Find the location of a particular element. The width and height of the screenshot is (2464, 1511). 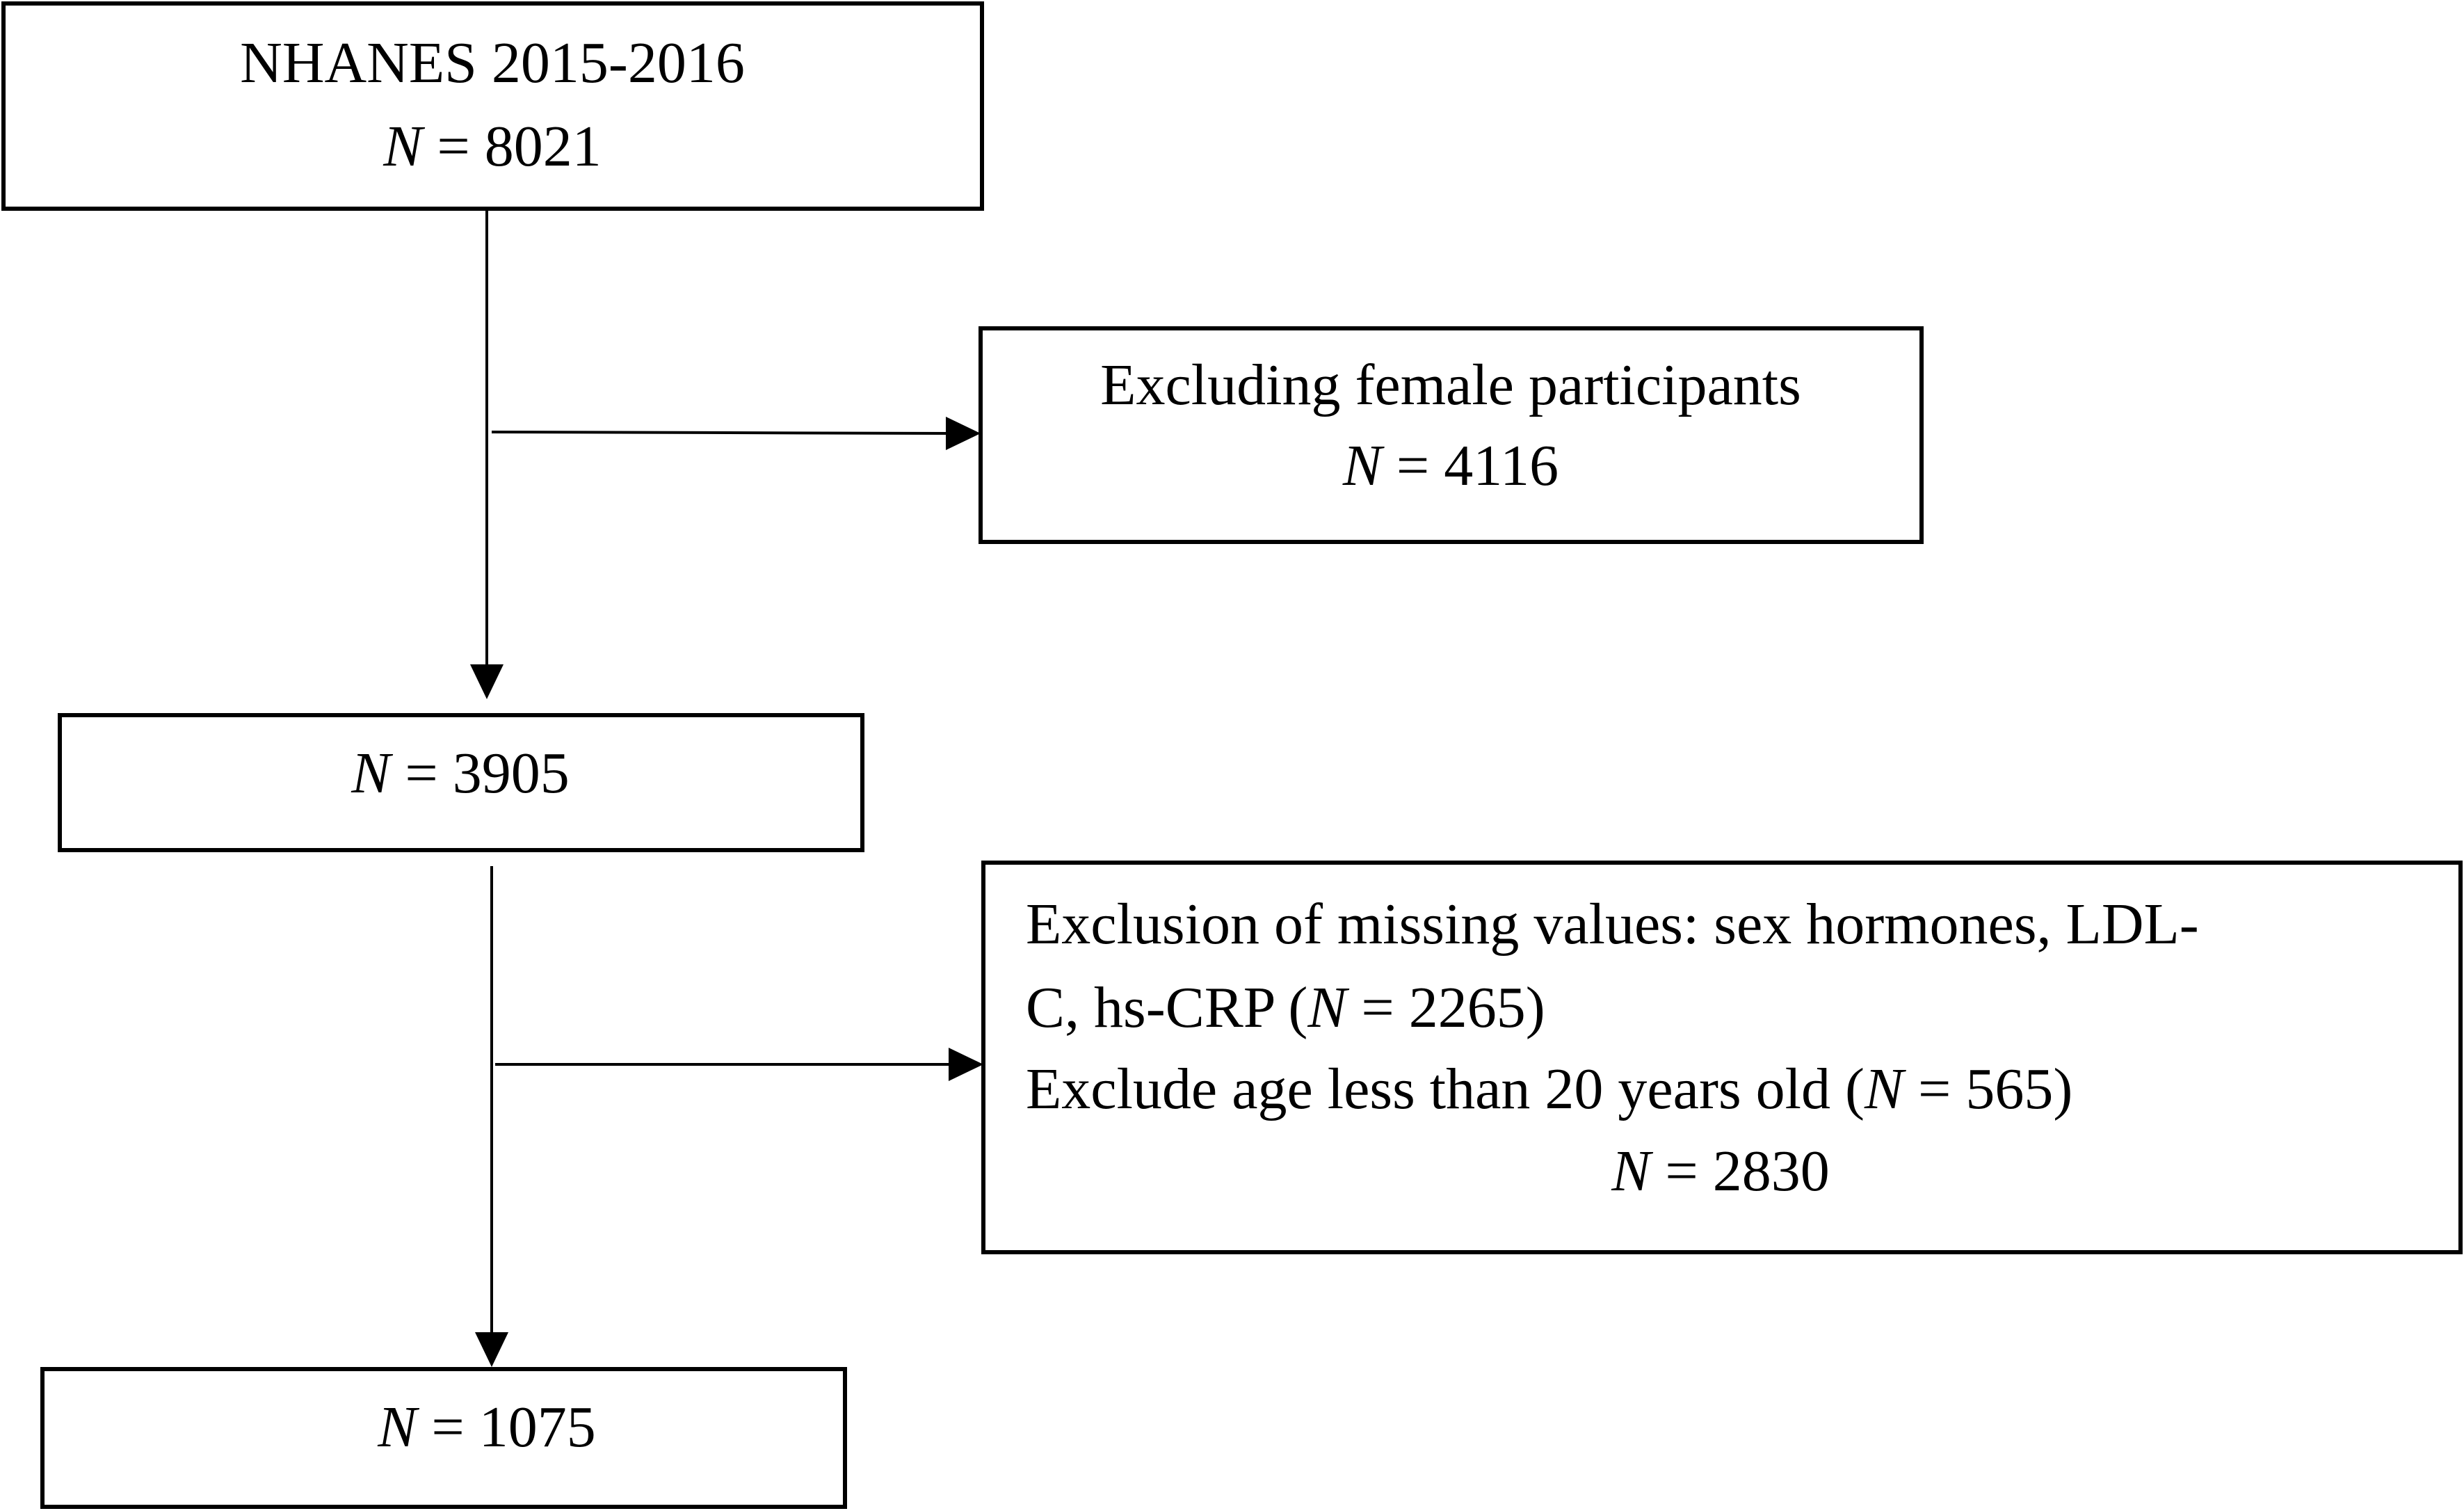

text-segment: = 2265) is located at coordinates (1445, 1007).